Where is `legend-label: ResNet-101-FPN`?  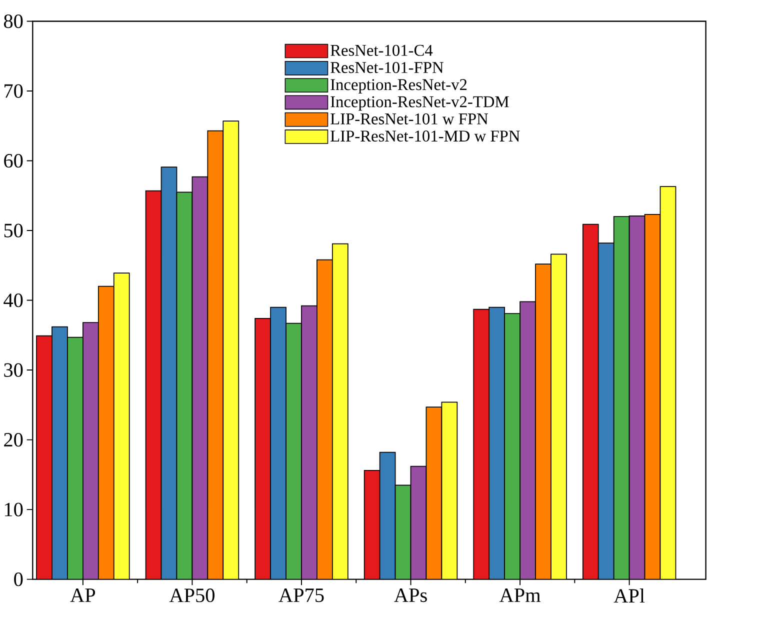 legend-label: ResNet-101-FPN is located at coordinates (387, 68).